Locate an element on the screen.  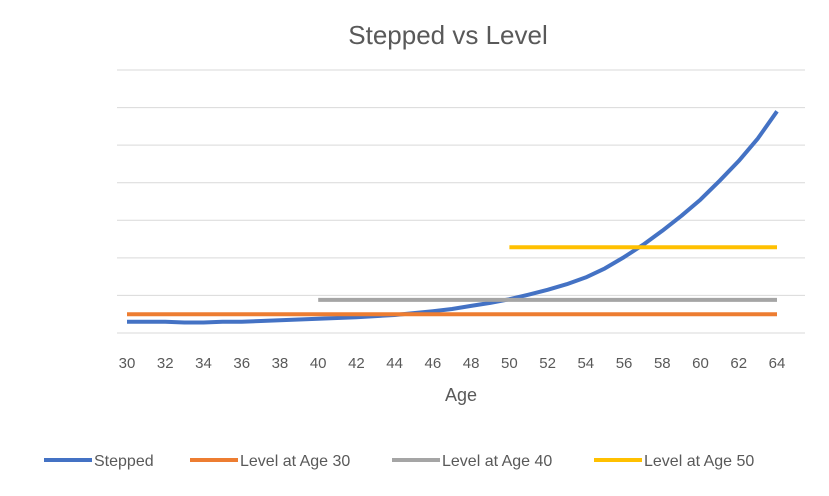
x-tick-label: 38 is located at coordinates (280, 363).